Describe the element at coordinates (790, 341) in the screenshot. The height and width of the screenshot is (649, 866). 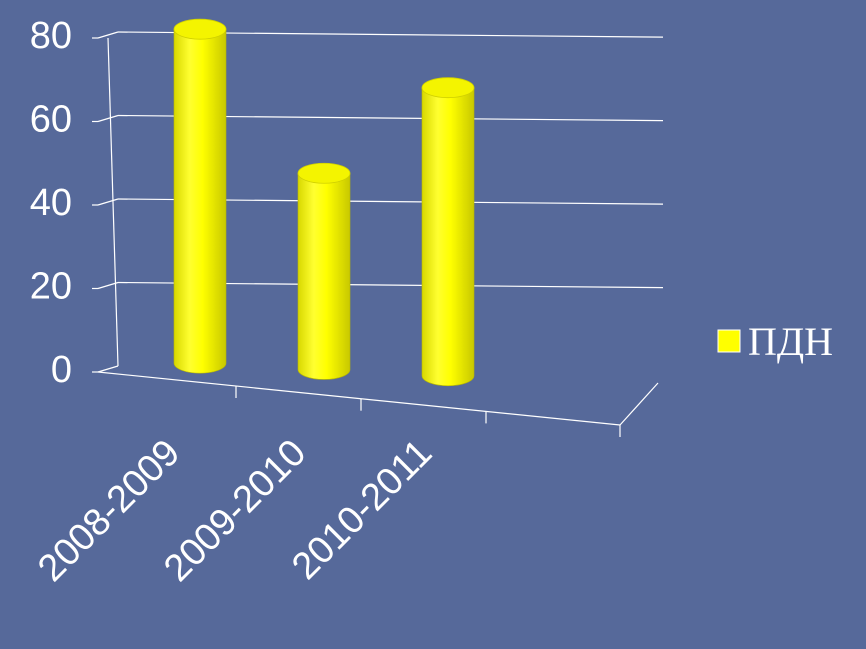
I see `legend-label: ПДН` at that location.